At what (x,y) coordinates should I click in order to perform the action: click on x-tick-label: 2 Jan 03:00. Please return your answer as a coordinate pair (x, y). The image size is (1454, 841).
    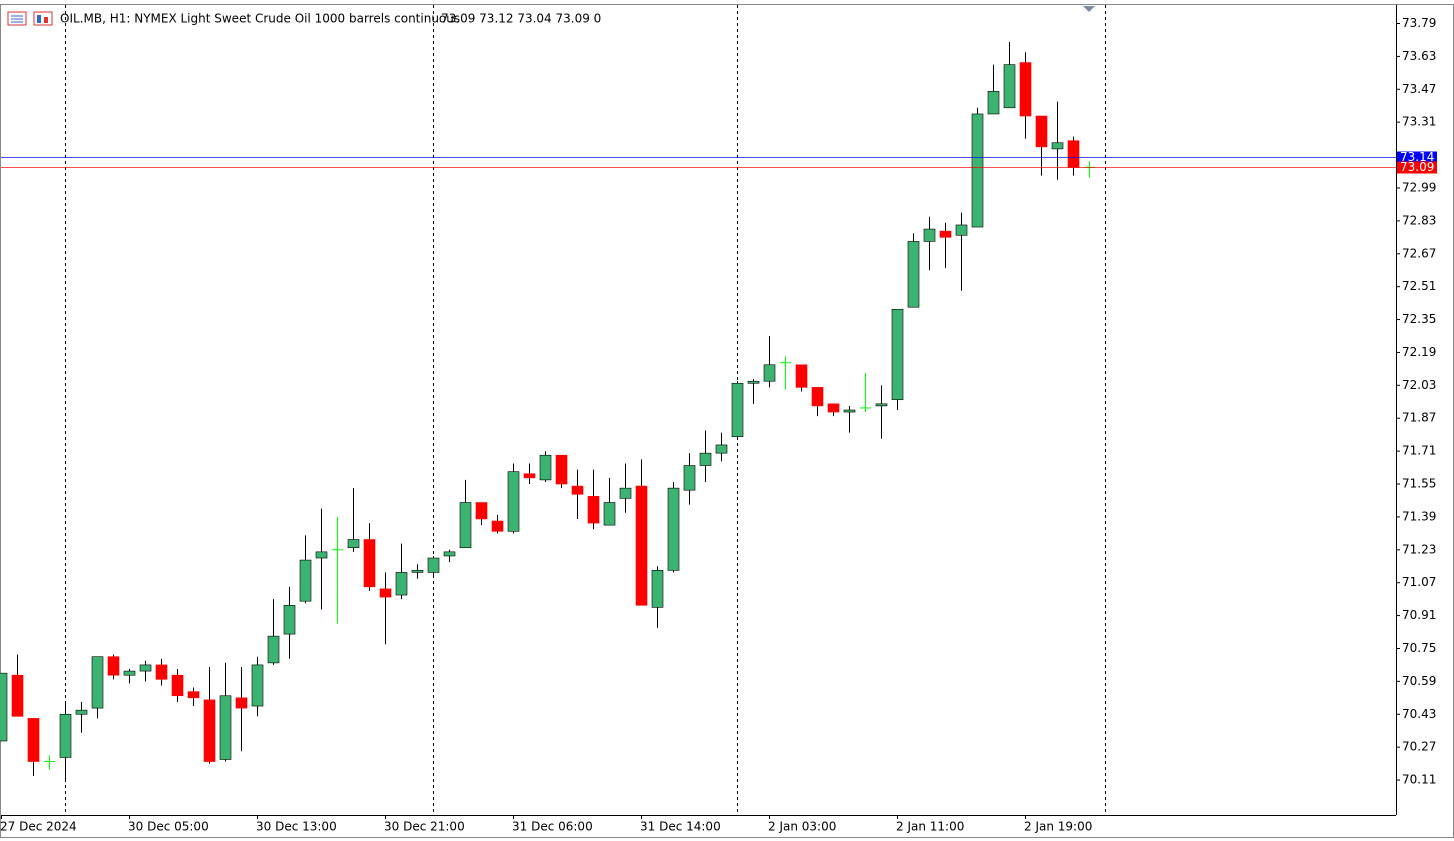
    Looking at the image, I should click on (802, 827).